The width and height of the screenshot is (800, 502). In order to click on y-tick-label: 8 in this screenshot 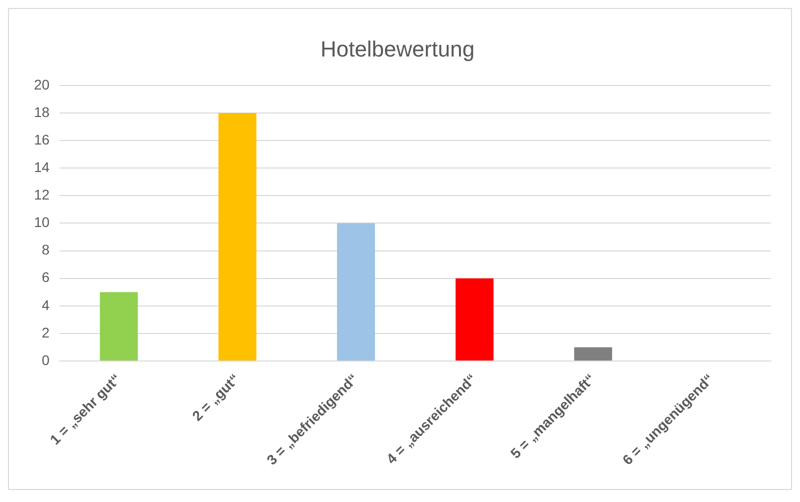, I will do `click(46, 250)`.